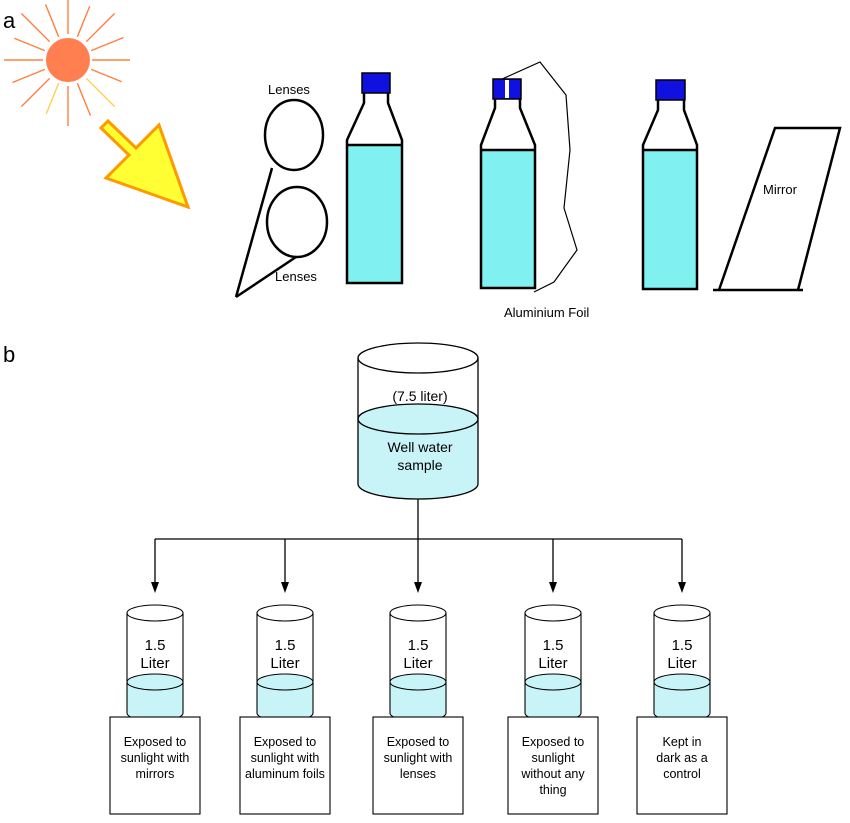 The image size is (850, 823). I want to click on label-lenses-top: Lenses, so click(289, 89).